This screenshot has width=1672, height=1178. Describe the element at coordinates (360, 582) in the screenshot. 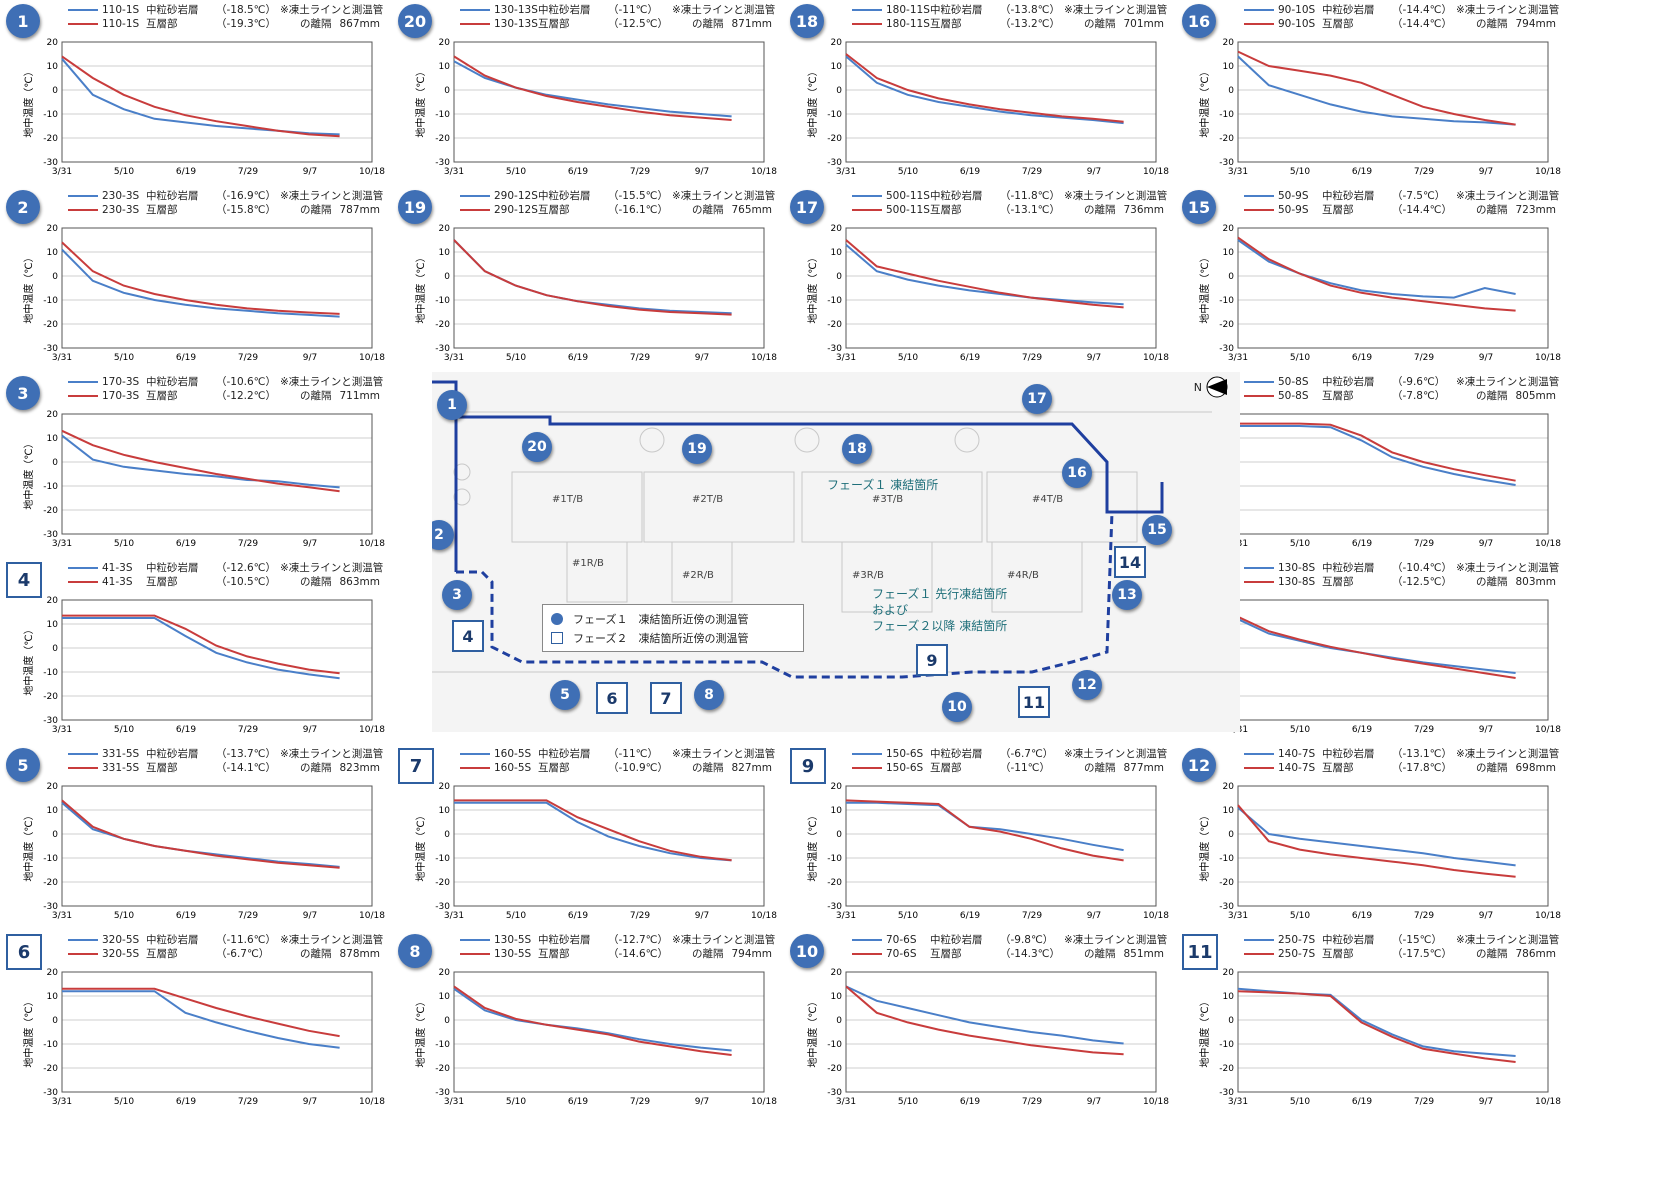

I see `distance-value: 863mm` at that location.